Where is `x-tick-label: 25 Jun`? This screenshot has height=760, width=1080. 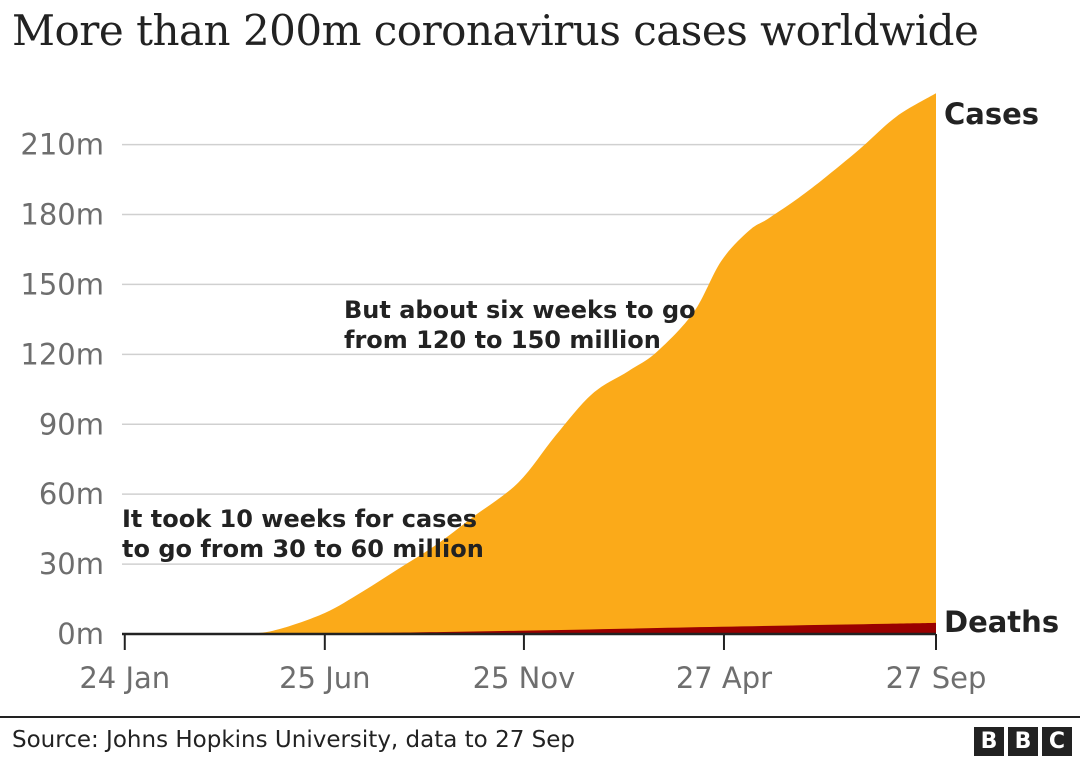
x-tick-label: 25 Jun is located at coordinates (324, 678).